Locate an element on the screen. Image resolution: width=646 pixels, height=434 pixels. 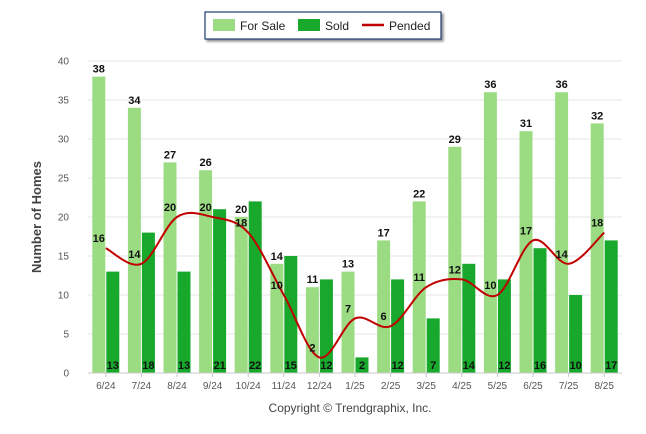
data-label-sold: 2 is located at coordinates (362, 366).